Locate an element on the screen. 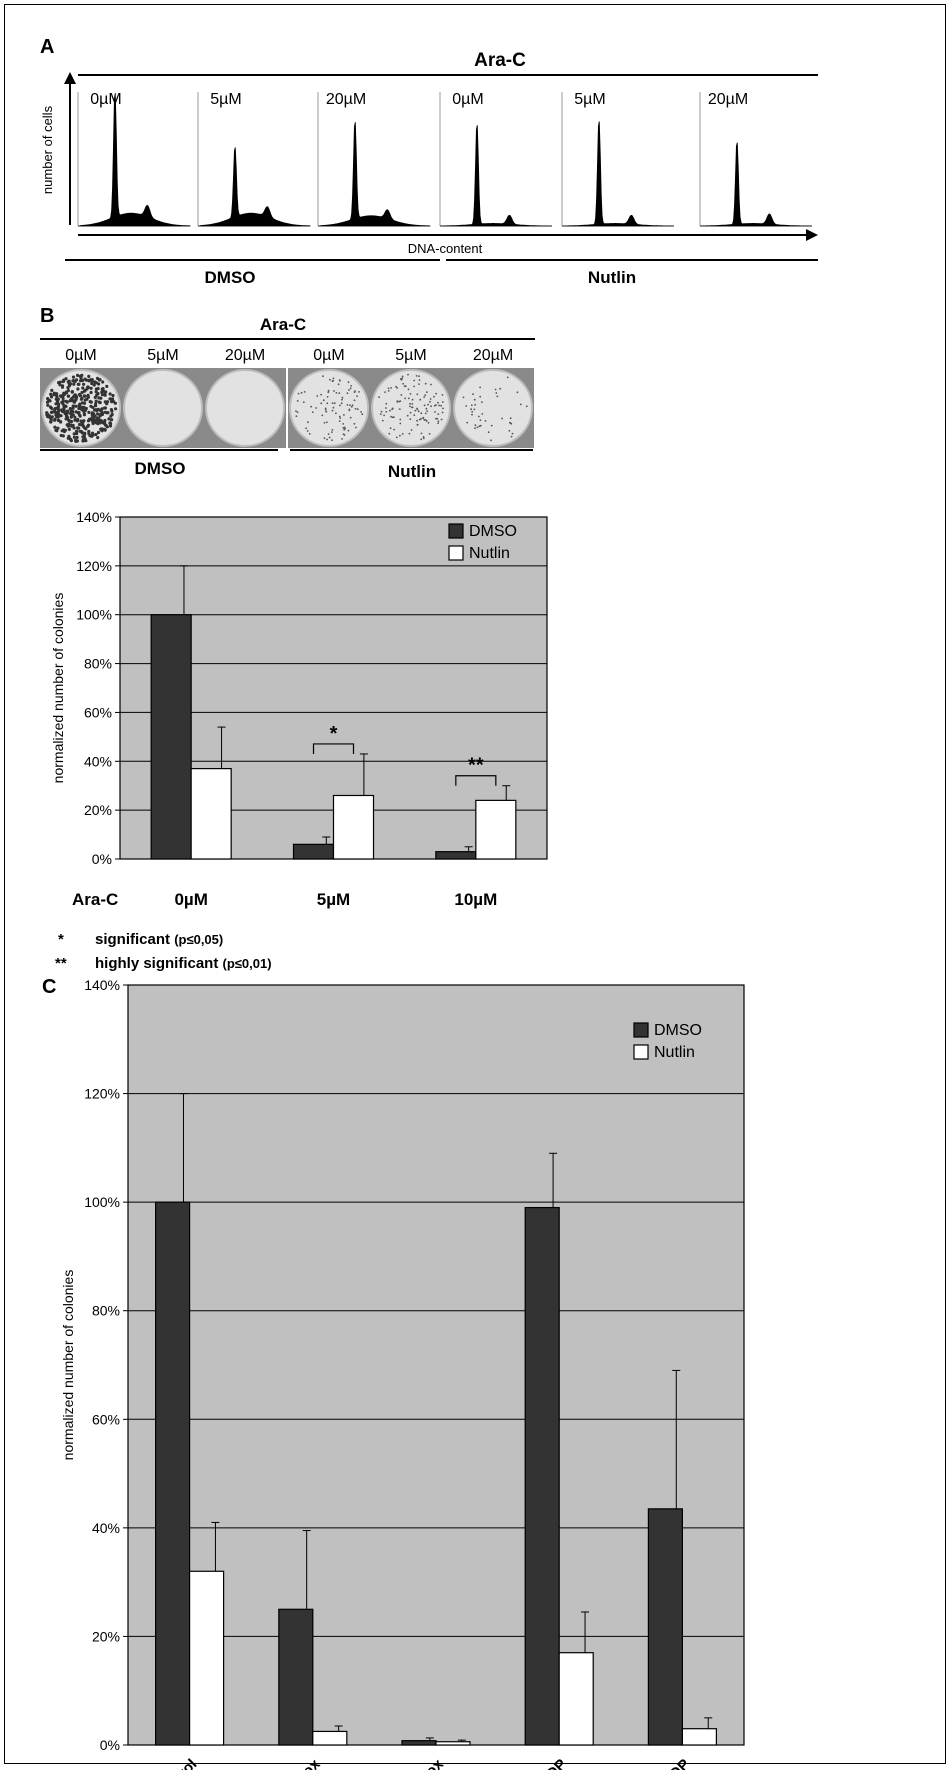 This screenshot has width=952, height=1770. dish-well is located at coordinates (163, 408).